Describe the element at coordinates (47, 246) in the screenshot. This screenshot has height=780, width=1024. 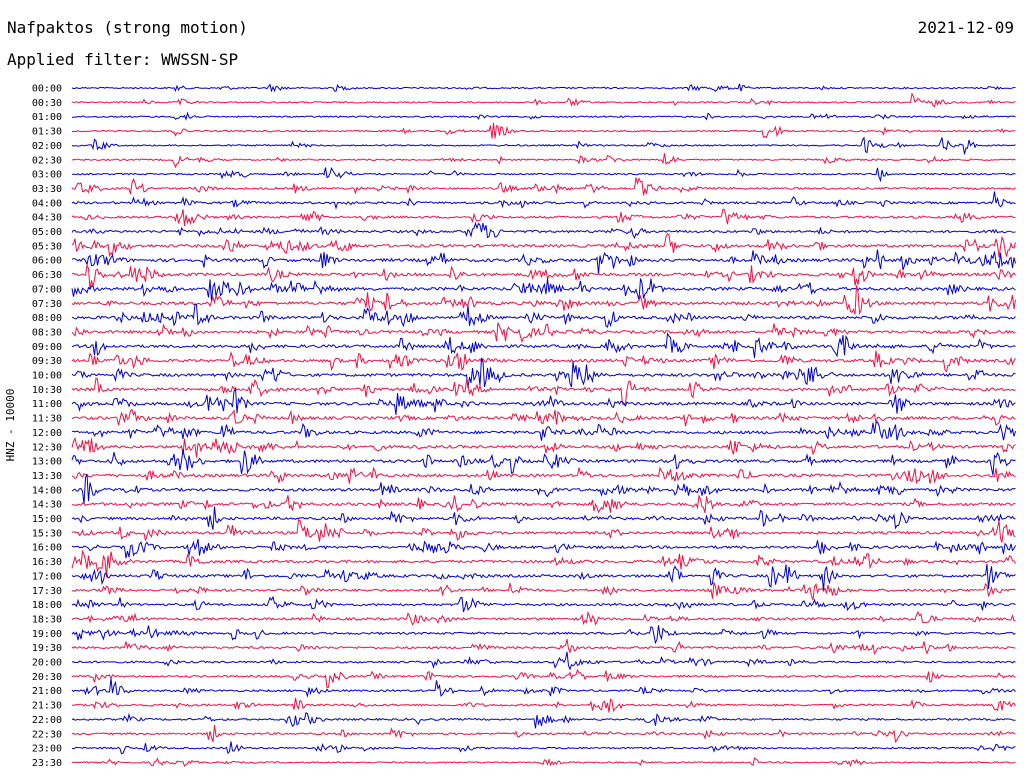
I see `time-tick-label: 05:30` at that location.